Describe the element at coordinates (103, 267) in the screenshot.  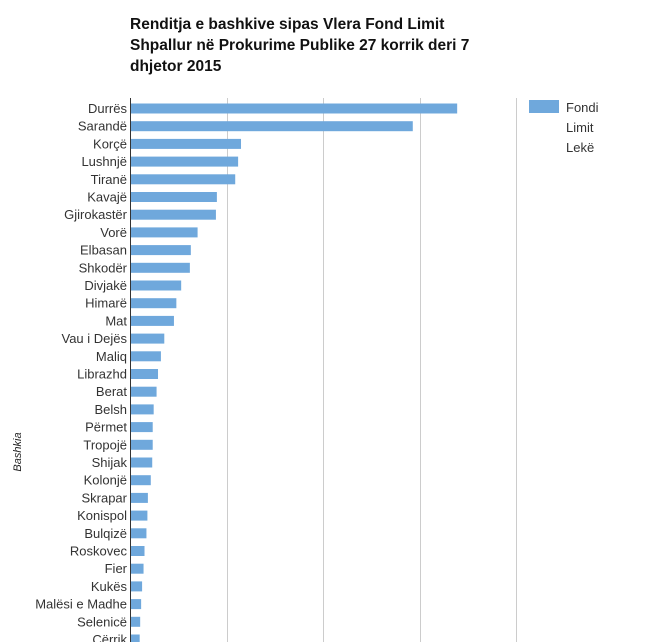
I see `category-label-9: Shkodër` at that location.